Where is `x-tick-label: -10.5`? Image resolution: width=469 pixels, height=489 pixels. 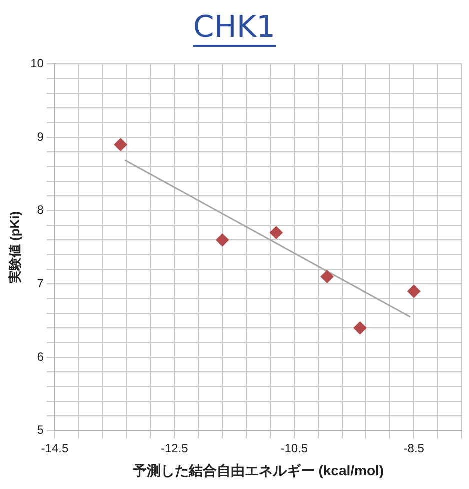 x-tick-label: -10.5 is located at coordinates (294, 448).